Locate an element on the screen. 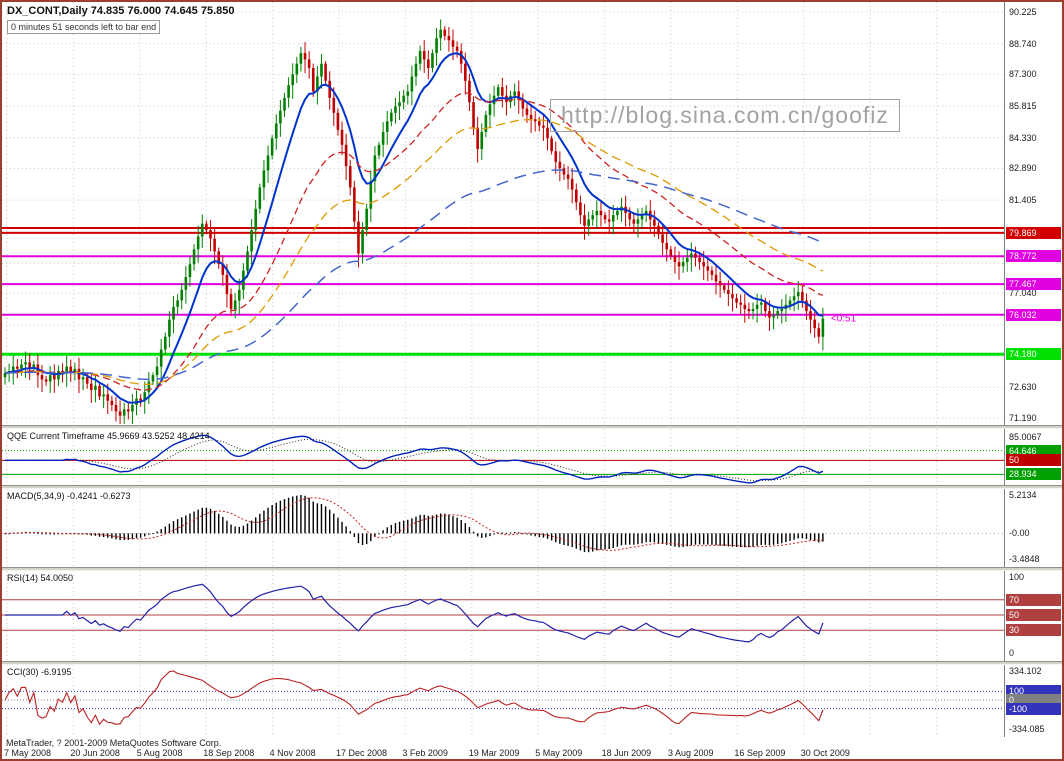 The width and height of the screenshot is (1064, 761). date-label: 5 Aug 2008 is located at coordinates (159, 753).